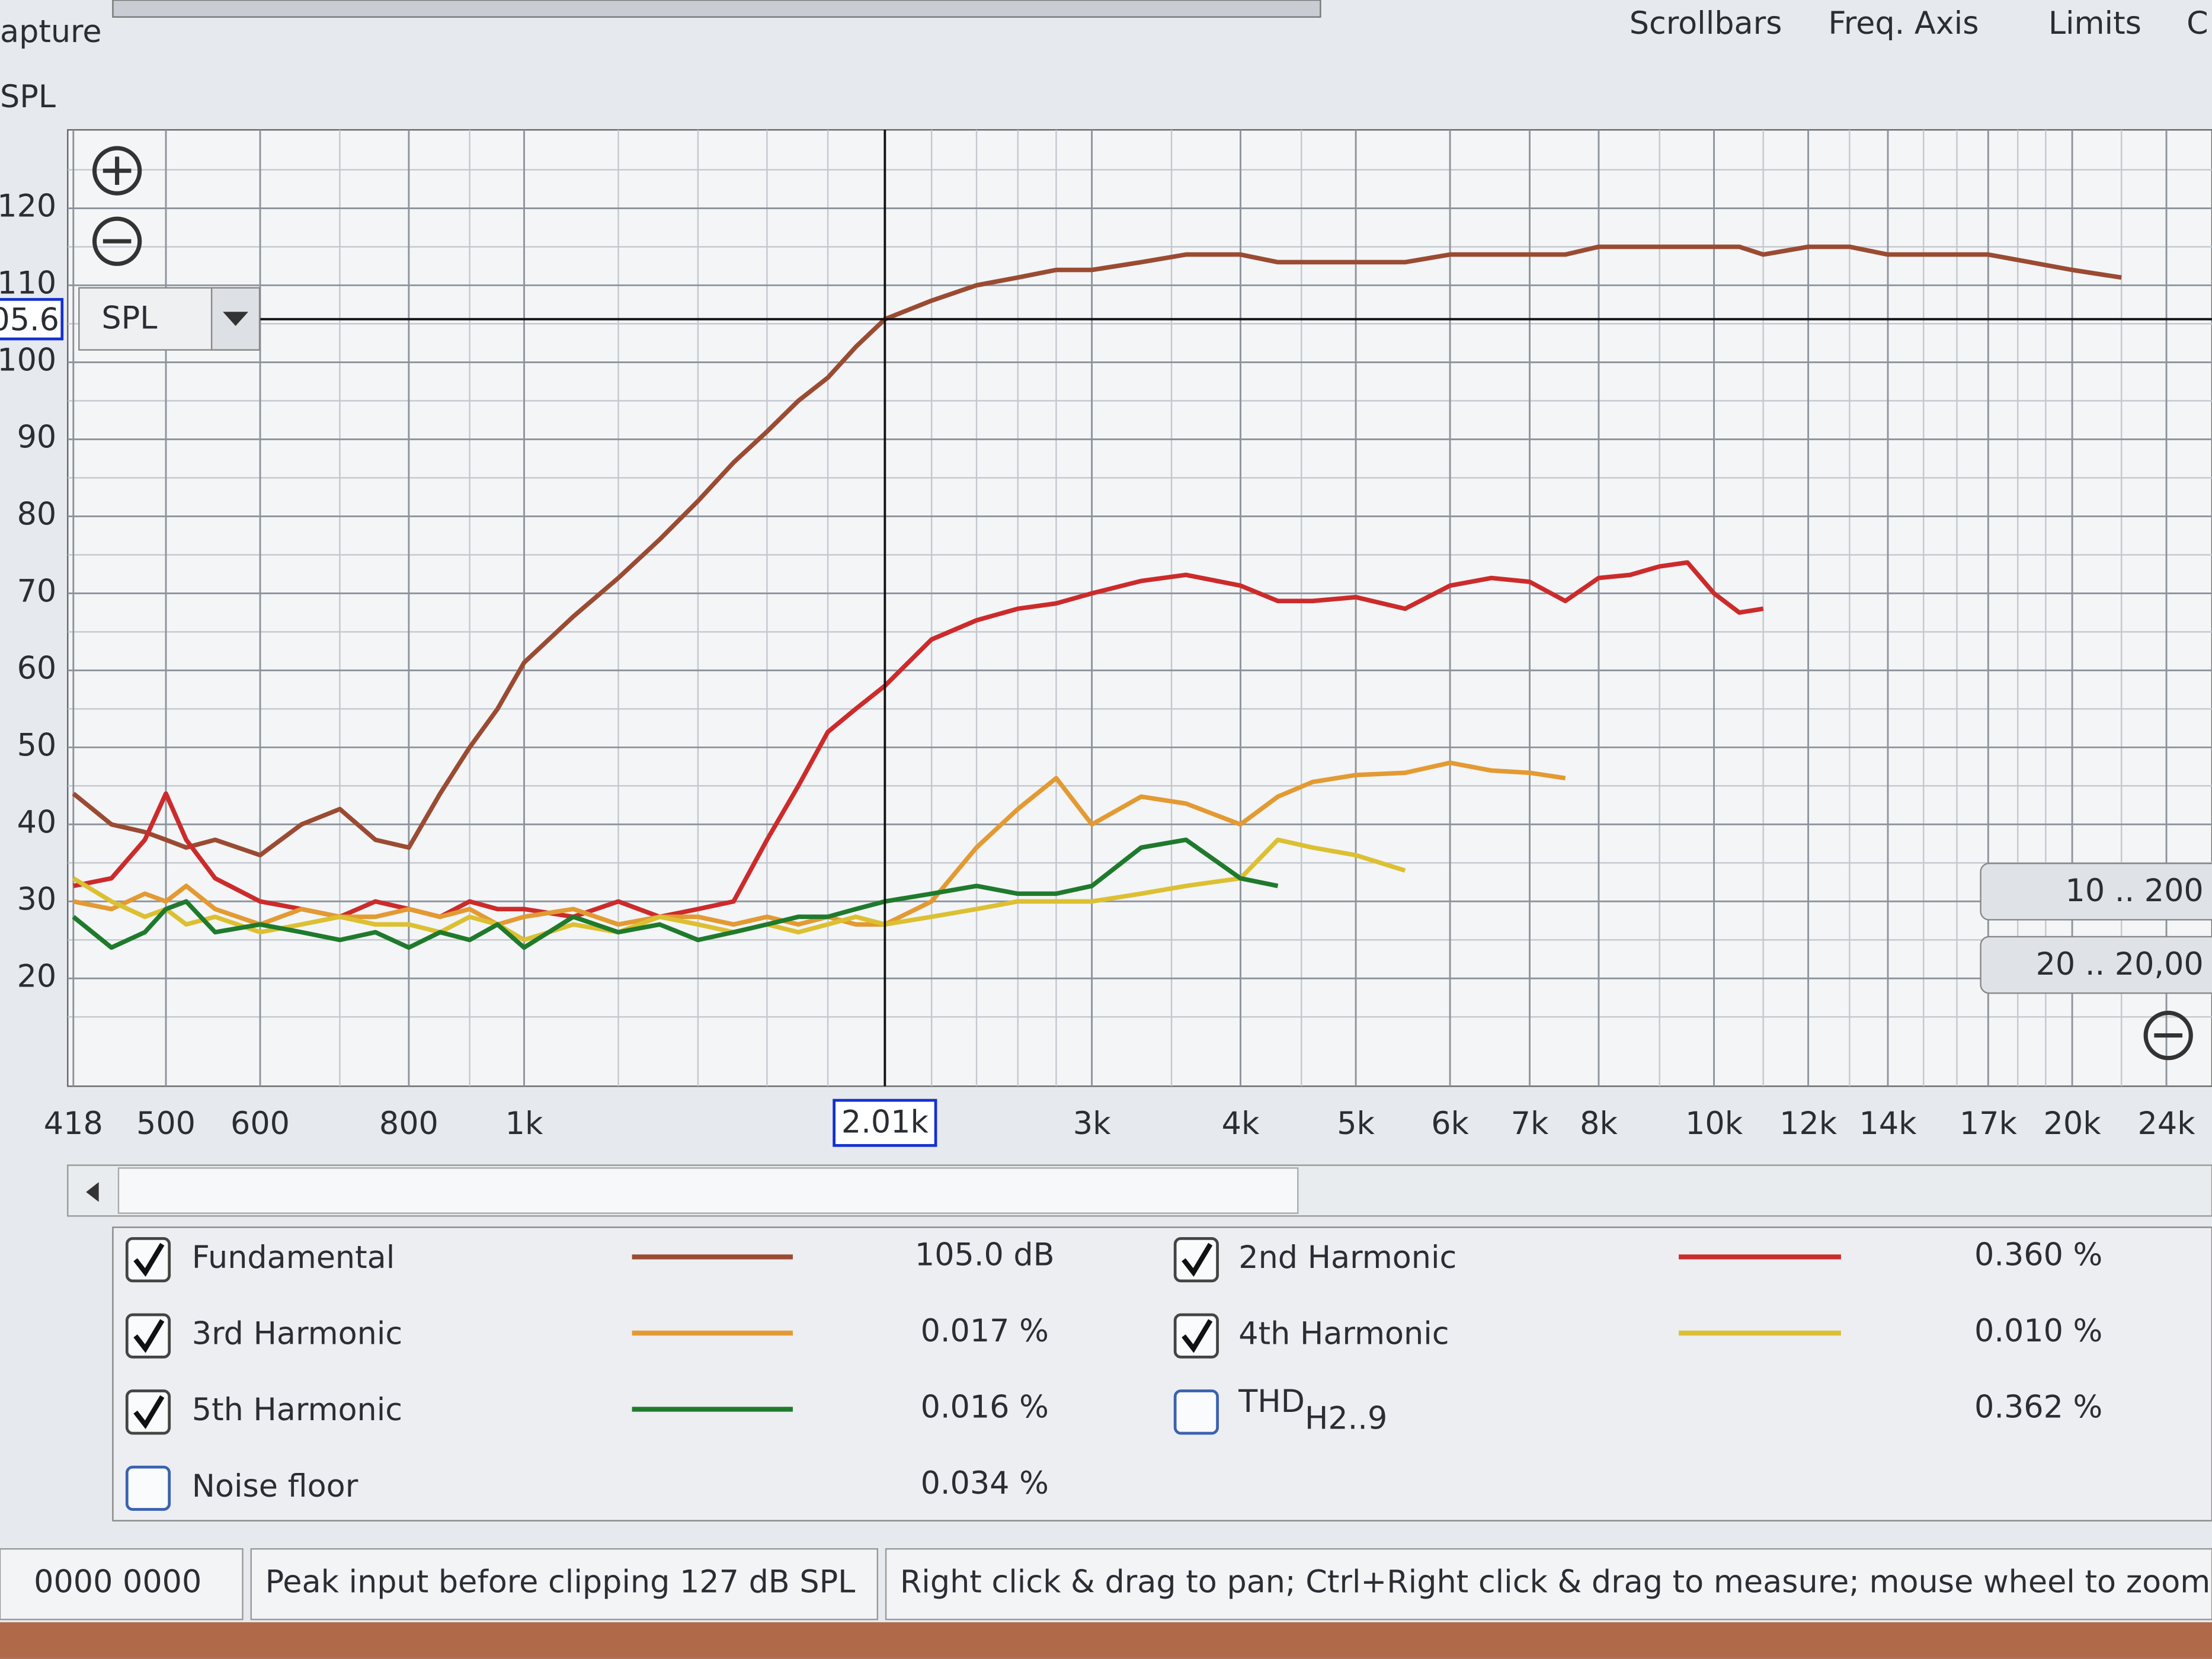  I want to click on x-tick-label: 8k, so click(1599, 1124).